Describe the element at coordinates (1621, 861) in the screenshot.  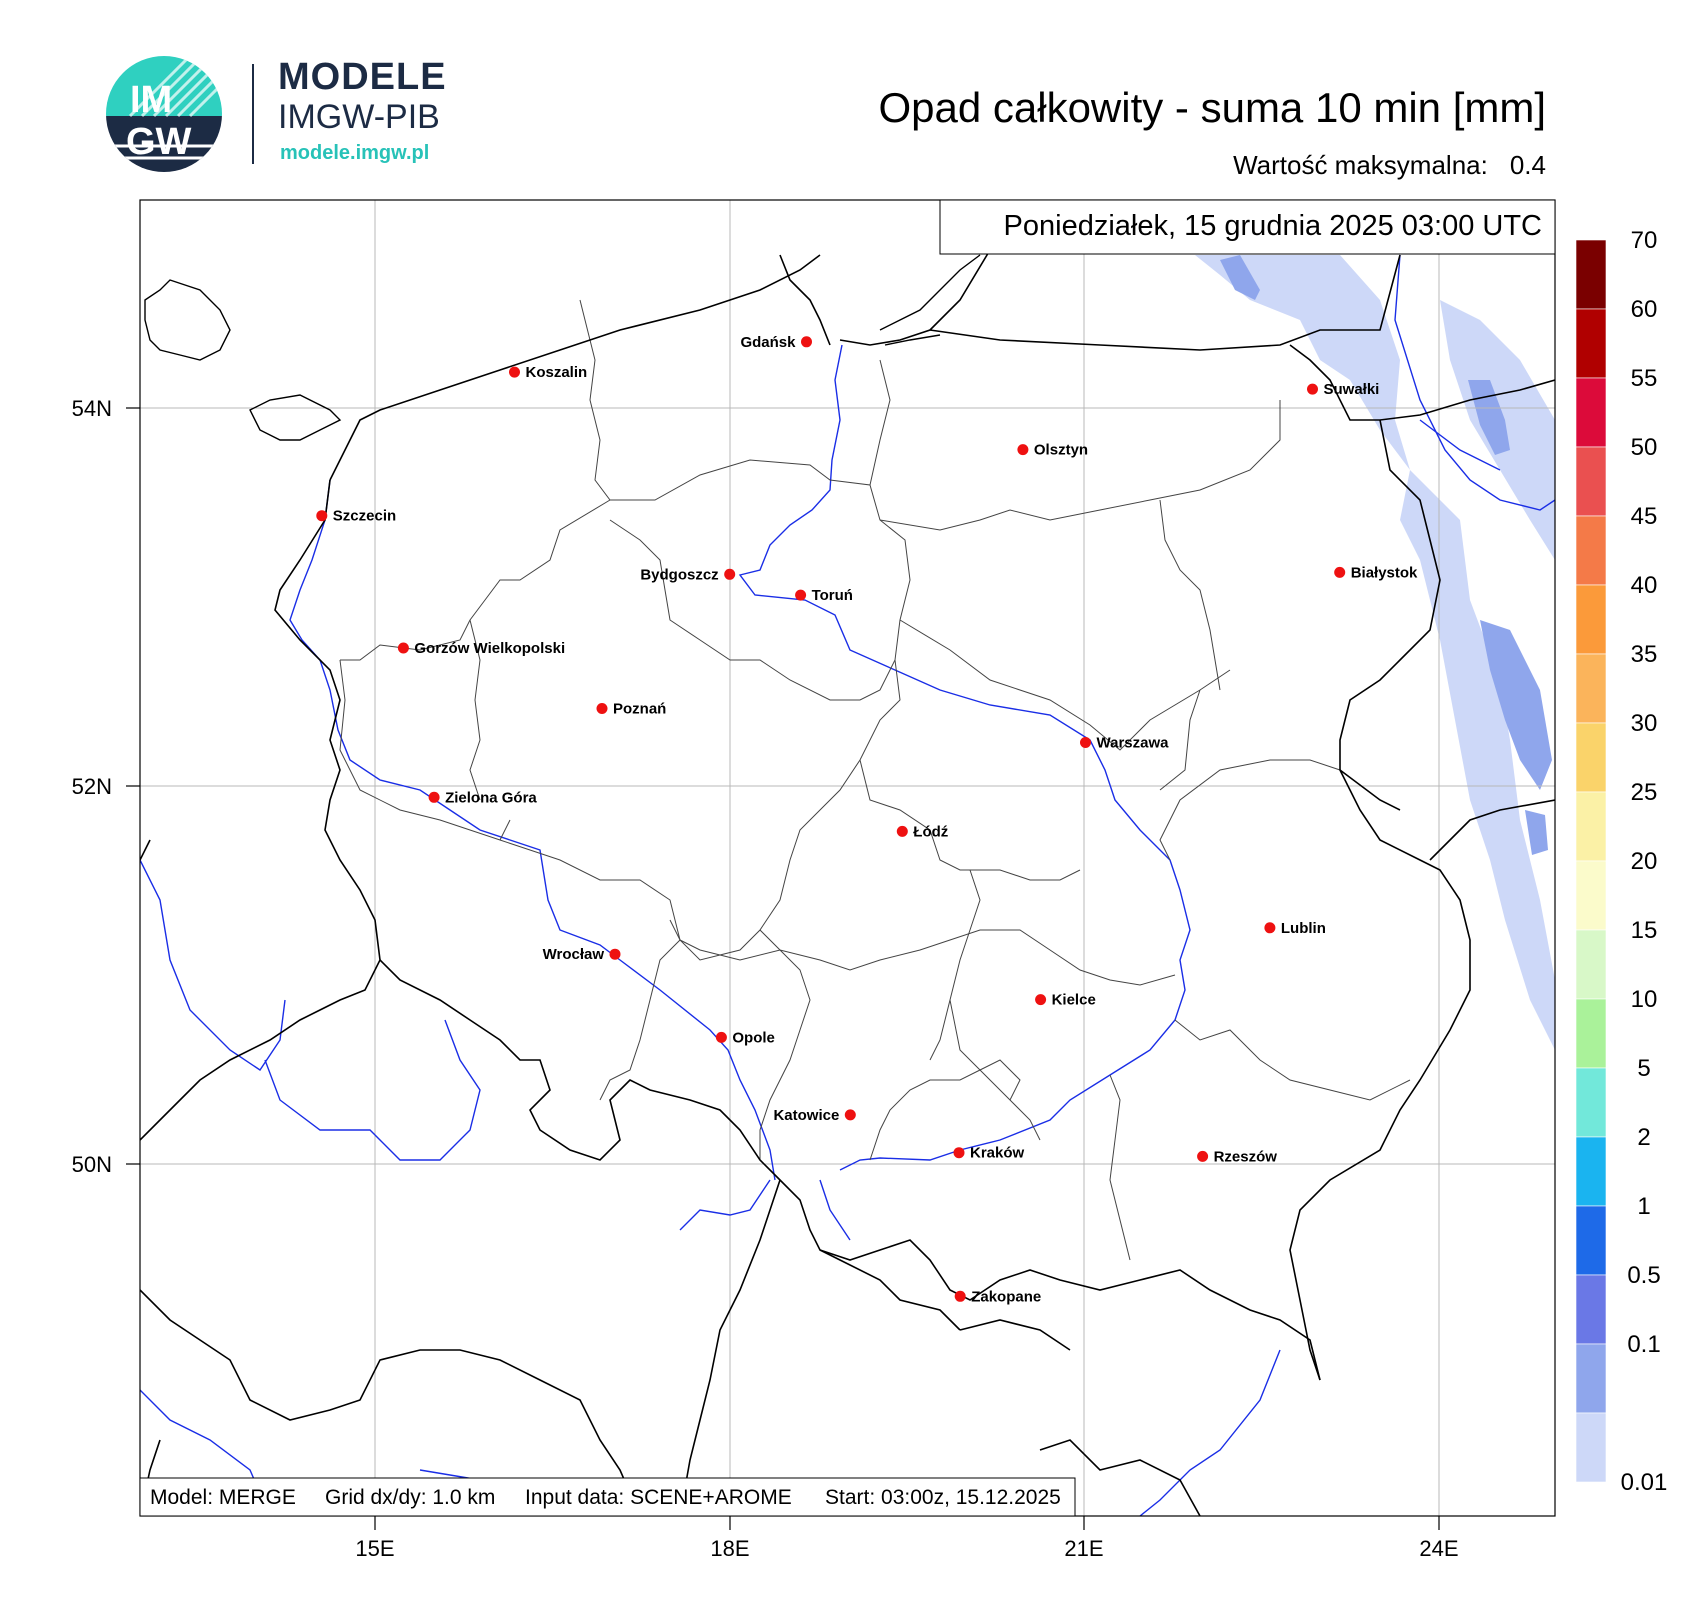
I see `colorbar-legend: 70 60 55 50 45 40 35 30 25 20 15 10 5 2 1 0.5 0.1 0.01` at that location.